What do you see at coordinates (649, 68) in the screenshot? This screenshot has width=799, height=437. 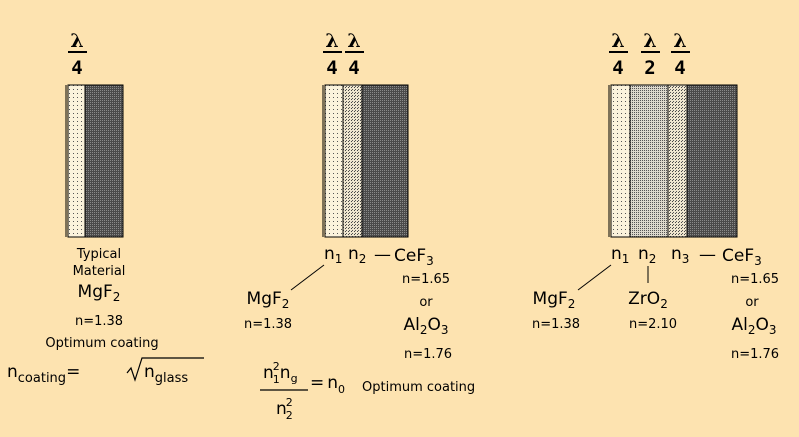 I see `lambda-denominator-2: 2` at bounding box center [649, 68].